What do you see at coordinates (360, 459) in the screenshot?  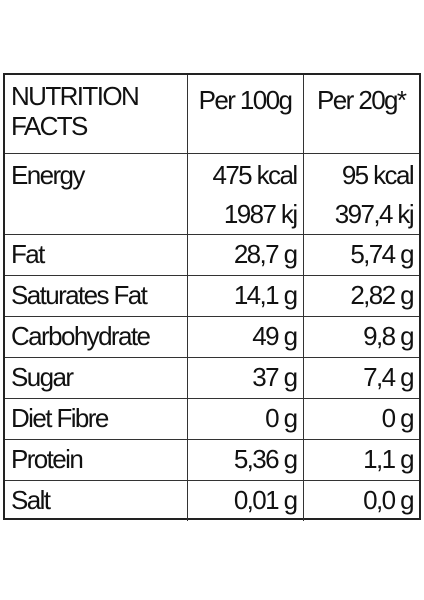 I see `row-per20: 1,1 g` at bounding box center [360, 459].